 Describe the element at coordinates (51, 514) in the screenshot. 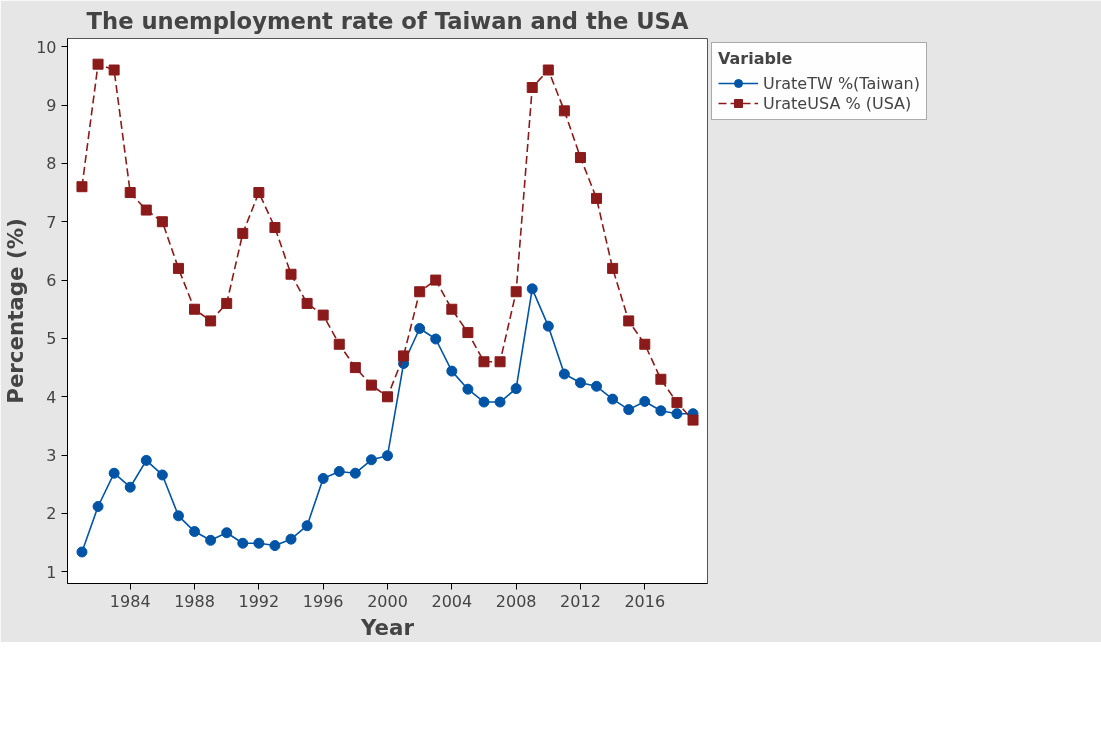

I see `y-tick-label: 2` at that location.